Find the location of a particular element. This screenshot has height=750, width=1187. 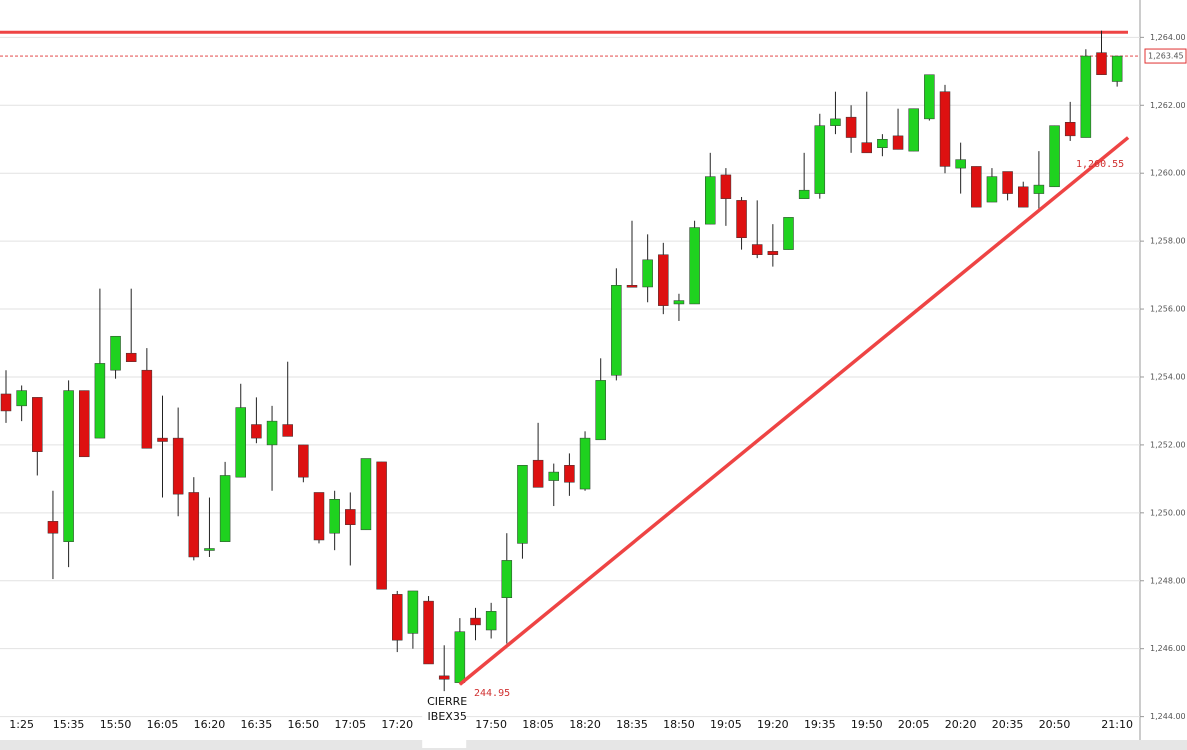

x-tick-label: 19:50 is located at coordinates (867, 724).